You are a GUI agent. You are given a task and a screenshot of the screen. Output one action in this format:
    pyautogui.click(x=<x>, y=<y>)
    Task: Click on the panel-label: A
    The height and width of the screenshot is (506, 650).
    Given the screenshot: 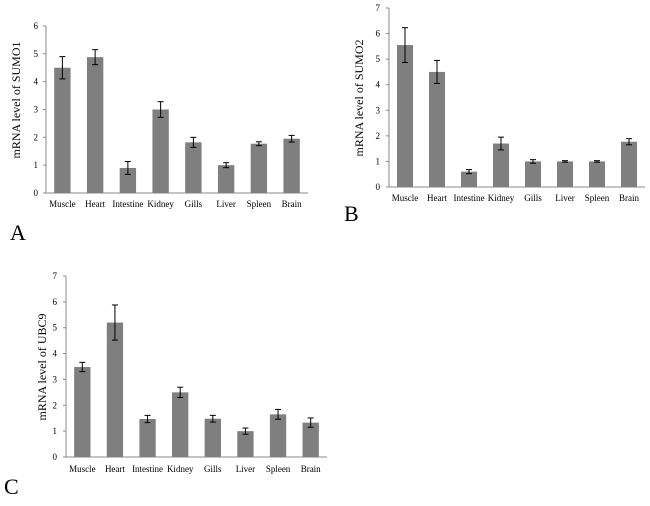 What is the action you would take?
    pyautogui.click(x=18, y=232)
    